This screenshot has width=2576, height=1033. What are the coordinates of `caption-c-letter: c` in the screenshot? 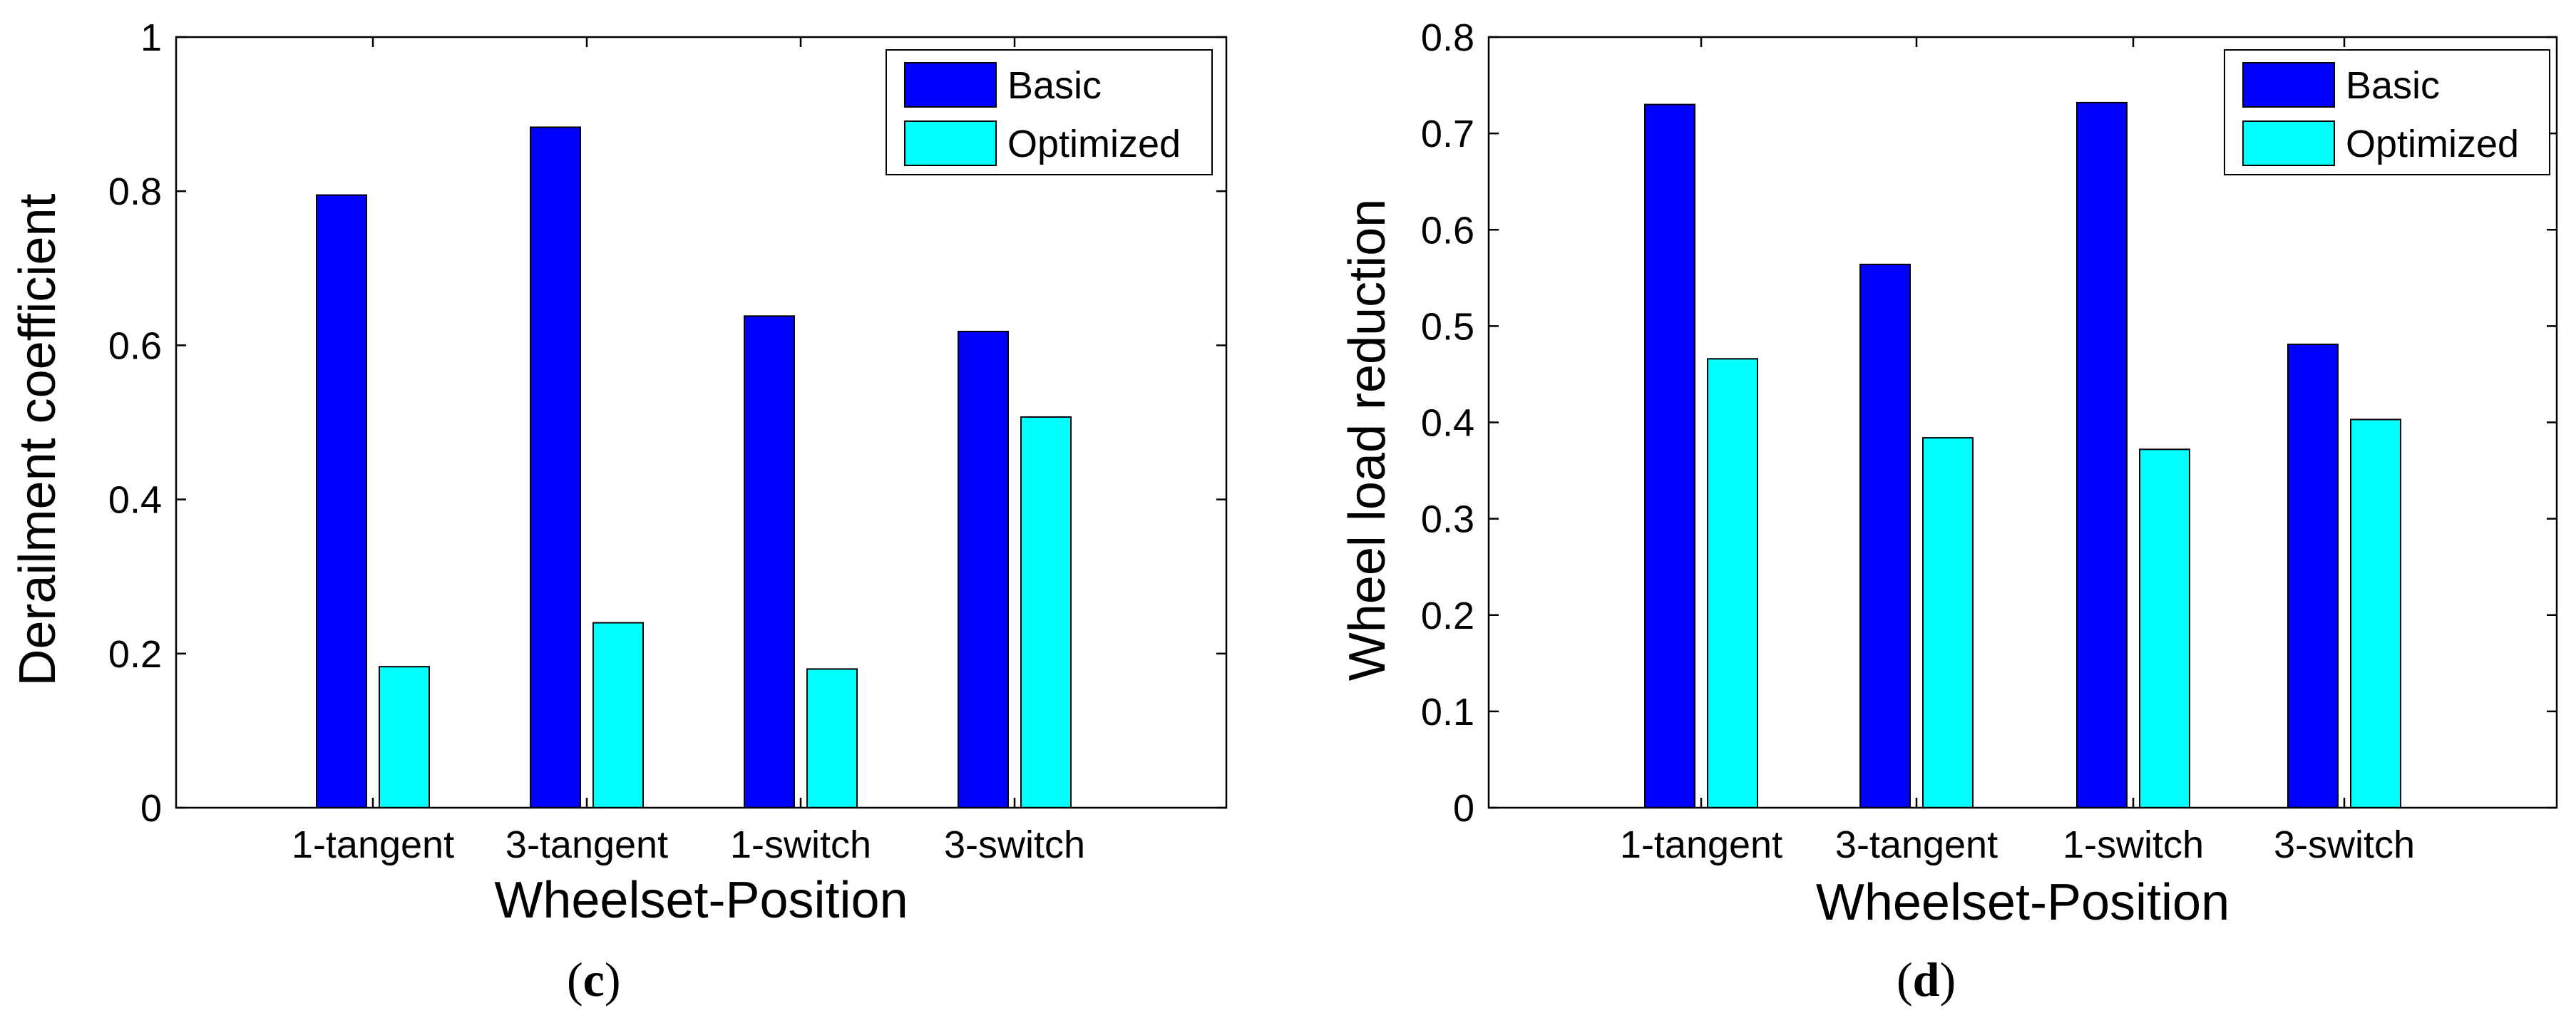 It's located at (594, 979).